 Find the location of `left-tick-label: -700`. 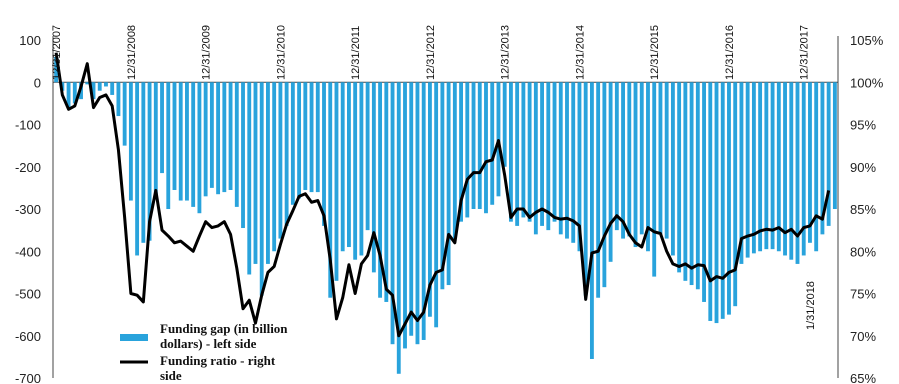

left-tick-label: -700 is located at coordinates (28, 377).